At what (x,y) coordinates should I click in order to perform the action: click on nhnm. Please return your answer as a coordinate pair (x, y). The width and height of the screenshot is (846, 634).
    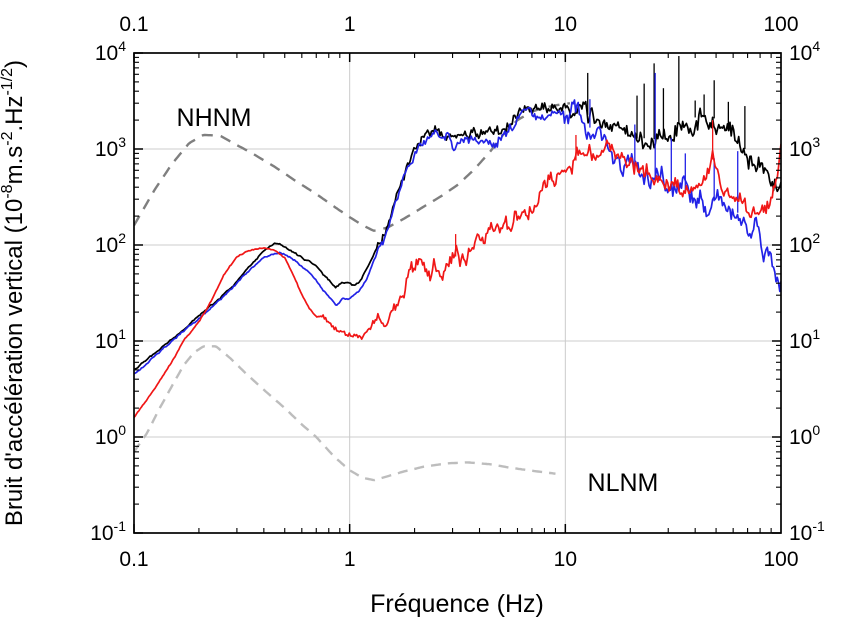
    Looking at the image, I should click on (352, 167).